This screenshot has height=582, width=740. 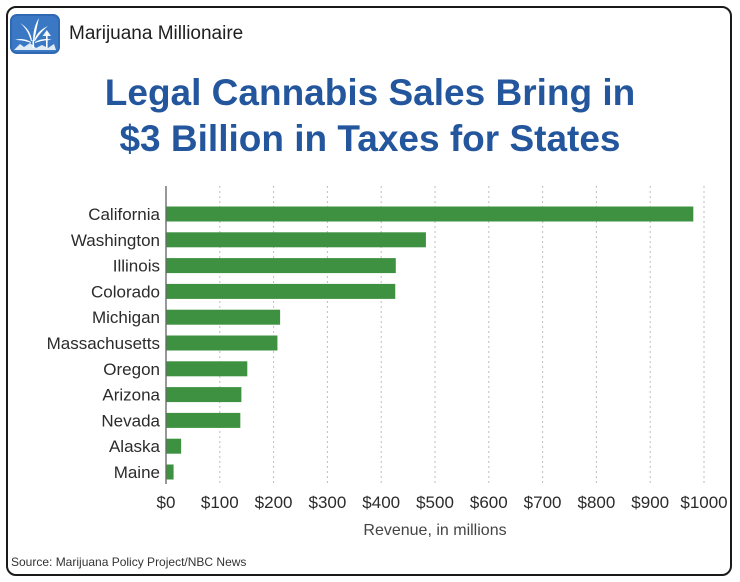 What do you see at coordinates (543, 502) in the screenshot?
I see `x-tick-label: $700` at bounding box center [543, 502].